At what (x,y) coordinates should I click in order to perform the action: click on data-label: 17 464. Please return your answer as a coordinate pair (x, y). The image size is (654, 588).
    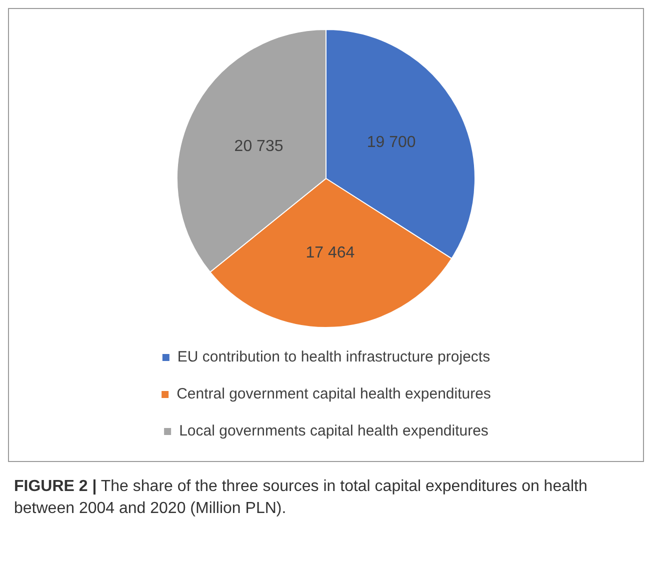
    Looking at the image, I should click on (330, 253).